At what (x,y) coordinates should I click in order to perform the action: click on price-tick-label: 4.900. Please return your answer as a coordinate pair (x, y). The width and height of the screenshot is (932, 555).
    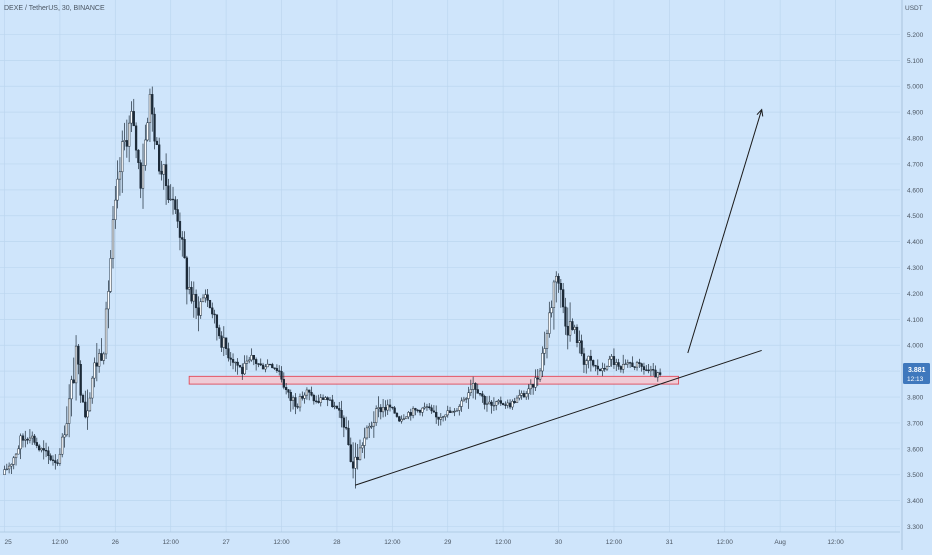
    Looking at the image, I should click on (915, 113).